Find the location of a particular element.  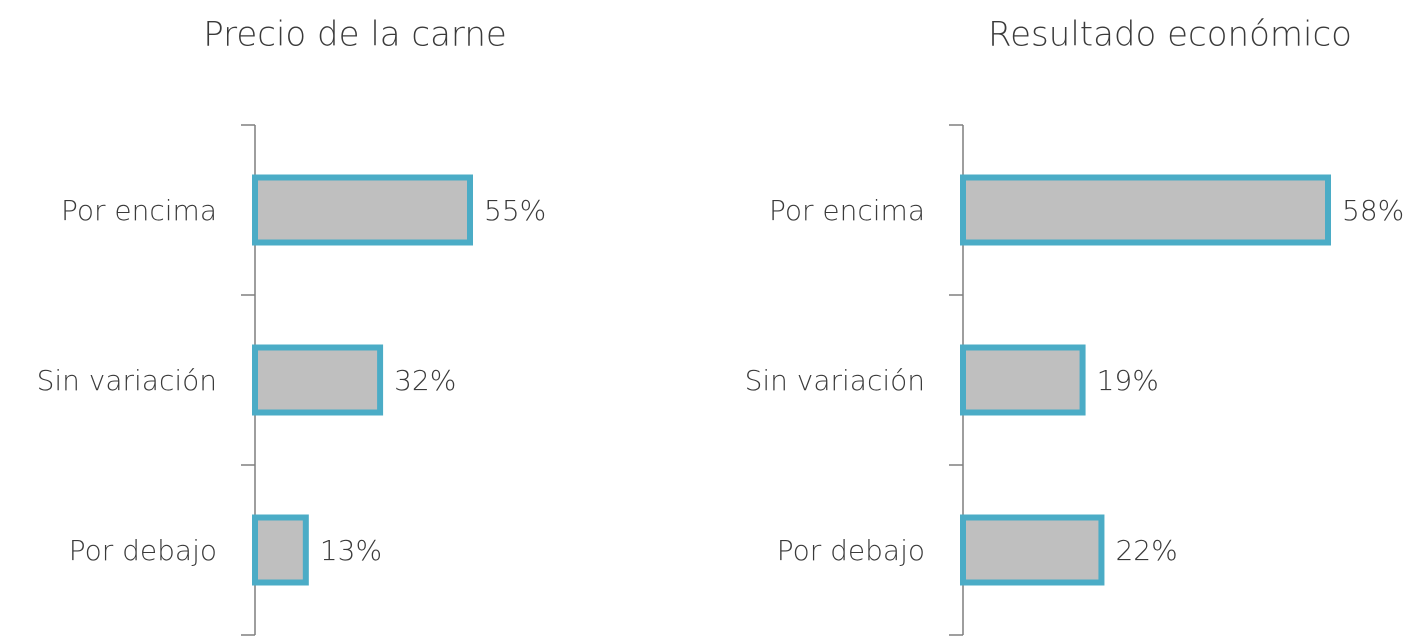

data-label: 22% is located at coordinates (1146, 550).